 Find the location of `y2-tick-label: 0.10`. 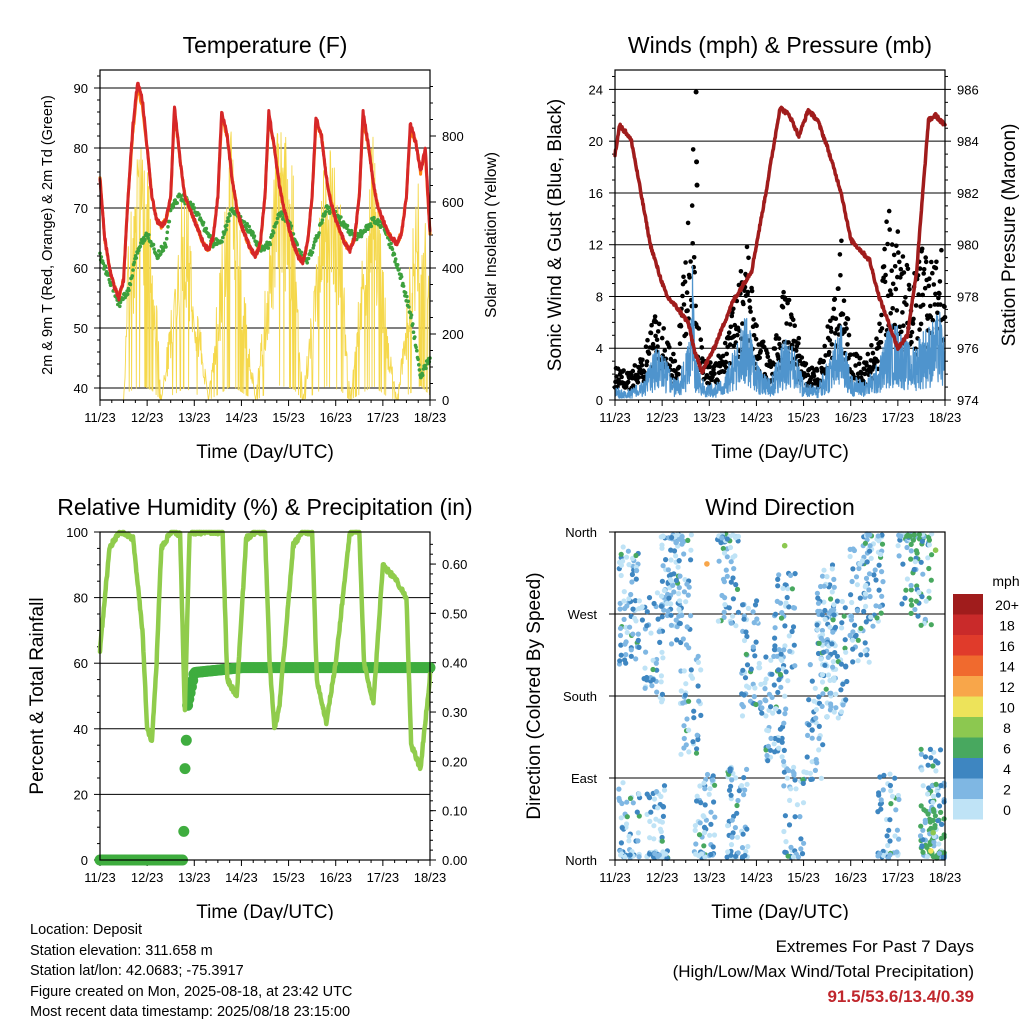

y2-tick-label: 0.10 is located at coordinates (454, 811).